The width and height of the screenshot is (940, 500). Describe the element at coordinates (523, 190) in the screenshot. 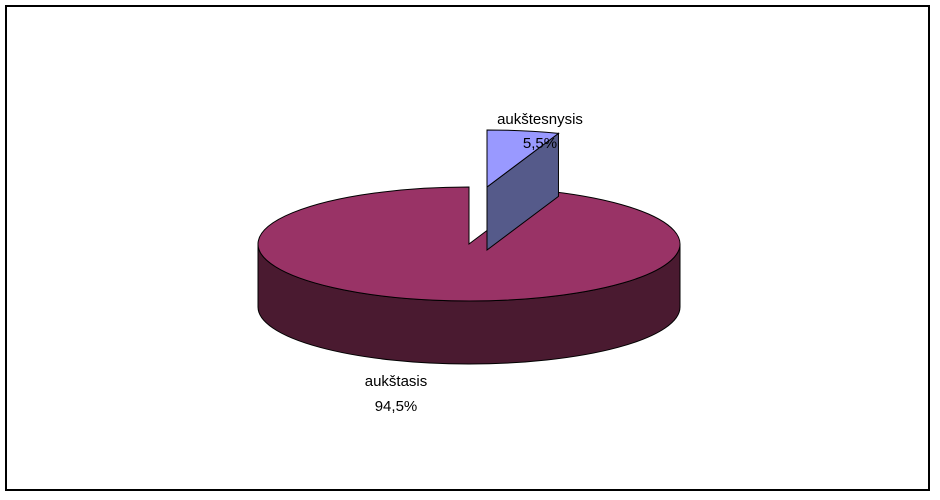

I see `slice-aukstesnysis` at that location.